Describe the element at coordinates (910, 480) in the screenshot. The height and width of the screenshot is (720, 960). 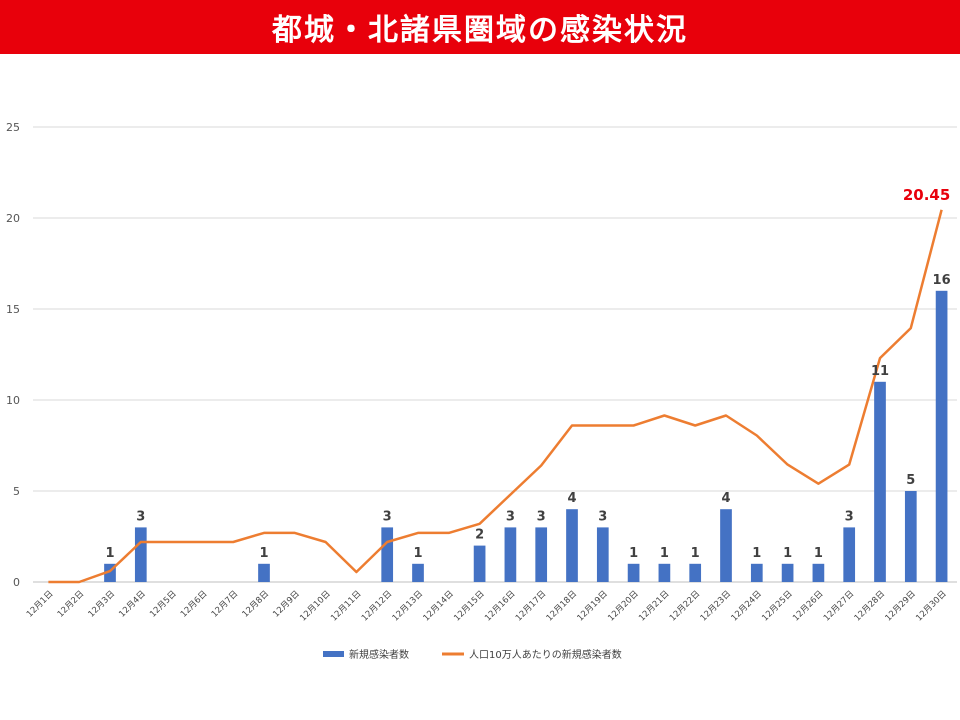
I see `bar-value-label: 5` at that location.